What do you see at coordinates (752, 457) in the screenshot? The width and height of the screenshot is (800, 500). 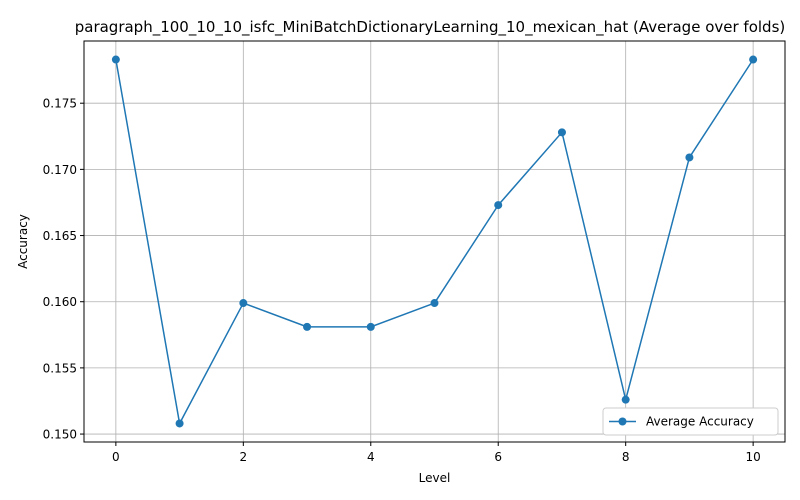 I see `x-tick-label: 10` at bounding box center [752, 457].